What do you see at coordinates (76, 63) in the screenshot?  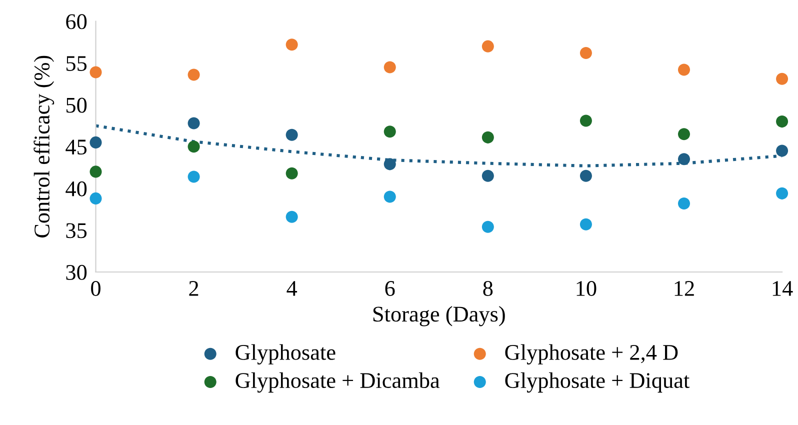 I see `y-tick-label: 55` at bounding box center [76, 63].